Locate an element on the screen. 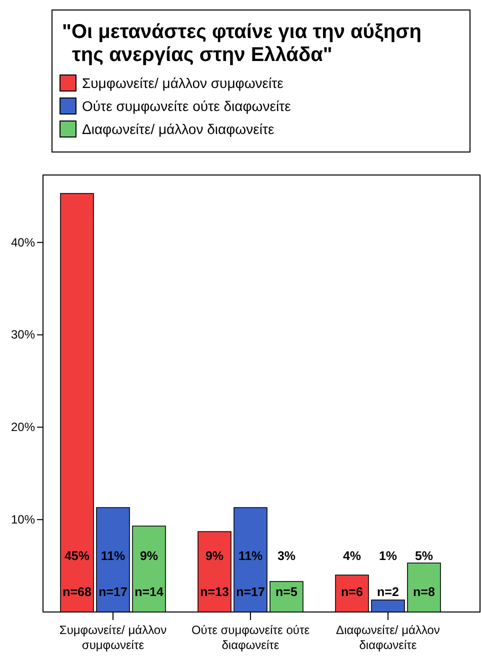 This screenshot has height=657, width=481. y-tick-label: 40% is located at coordinates (23, 242).